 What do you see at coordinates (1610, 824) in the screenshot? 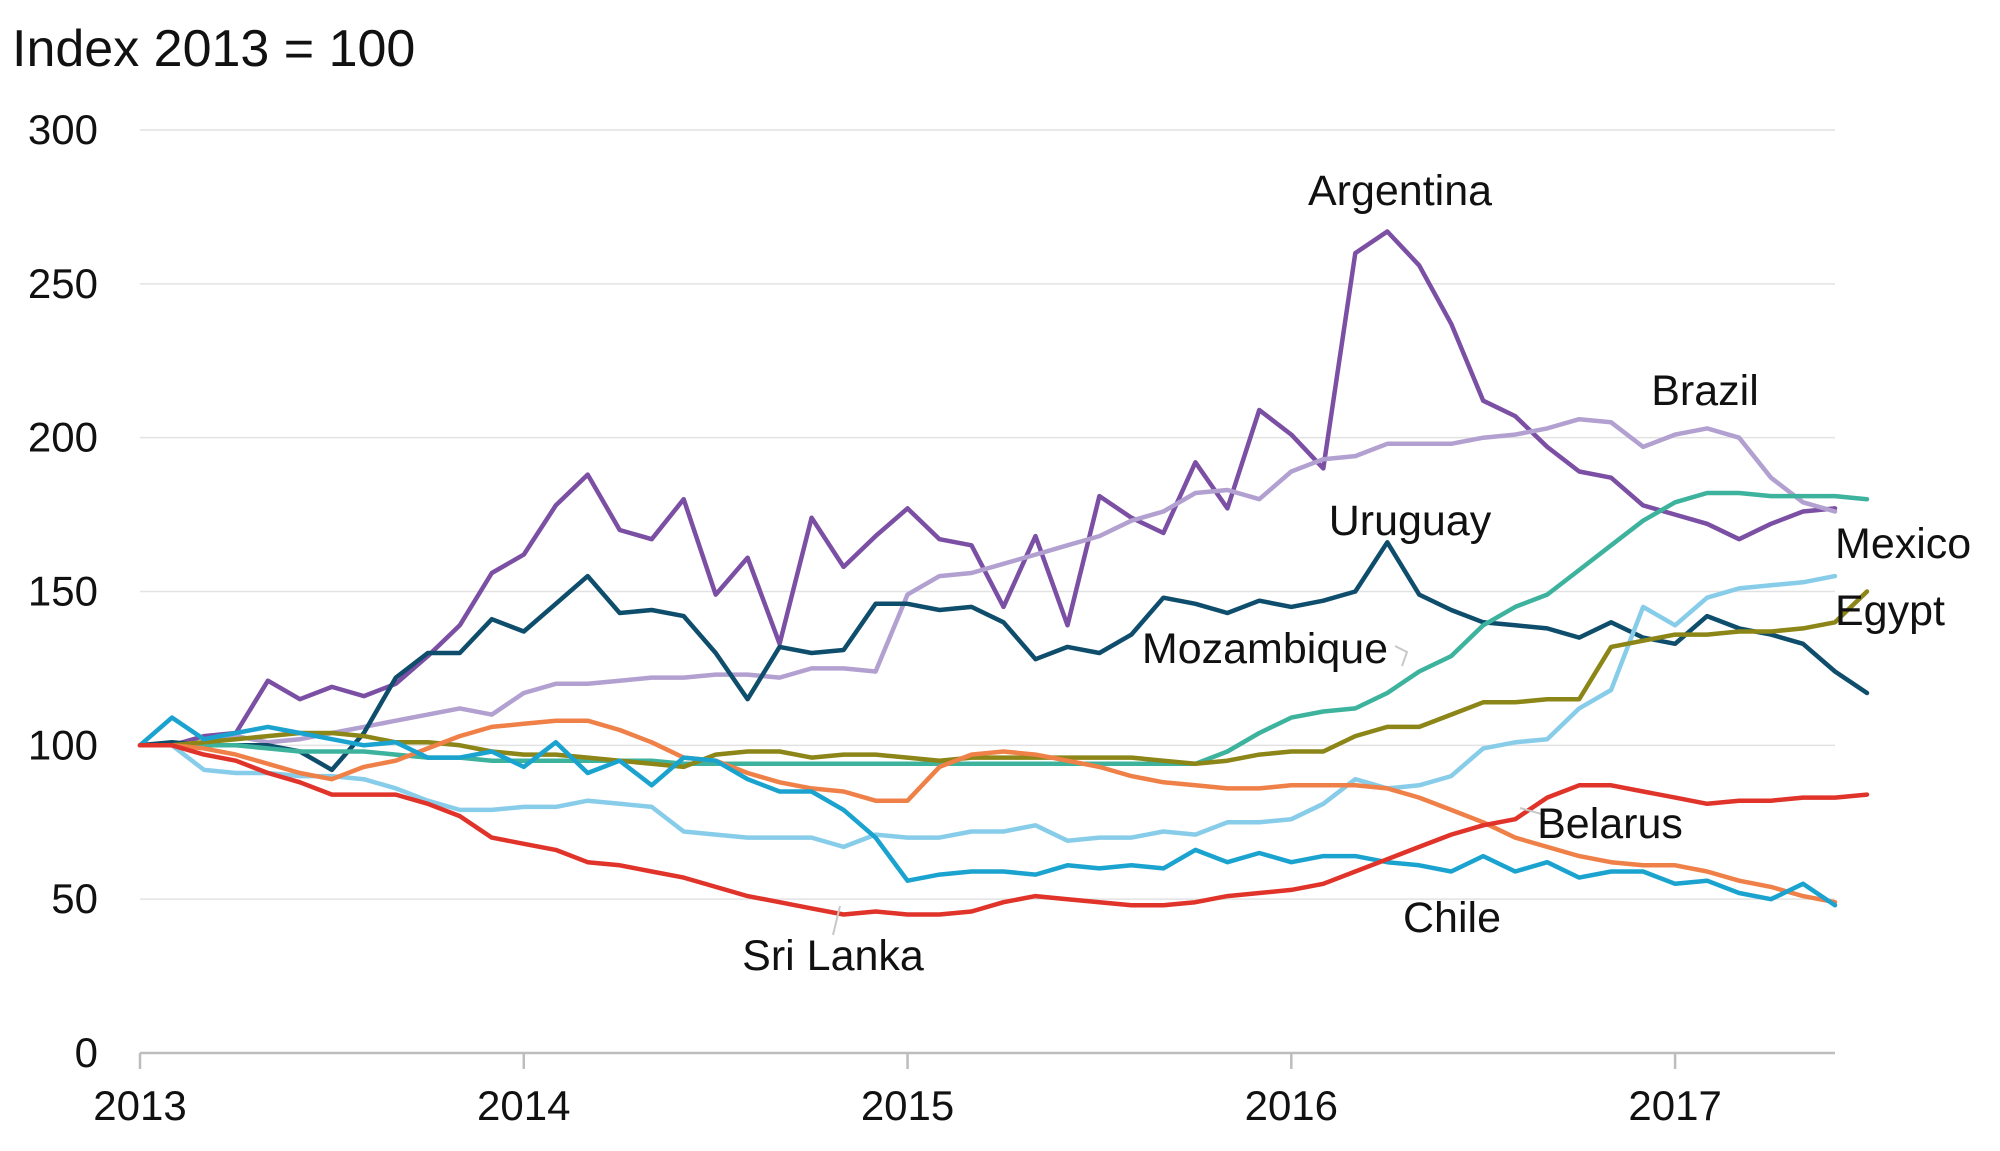
I see `series-label-belarus: Belarus` at bounding box center [1610, 824].